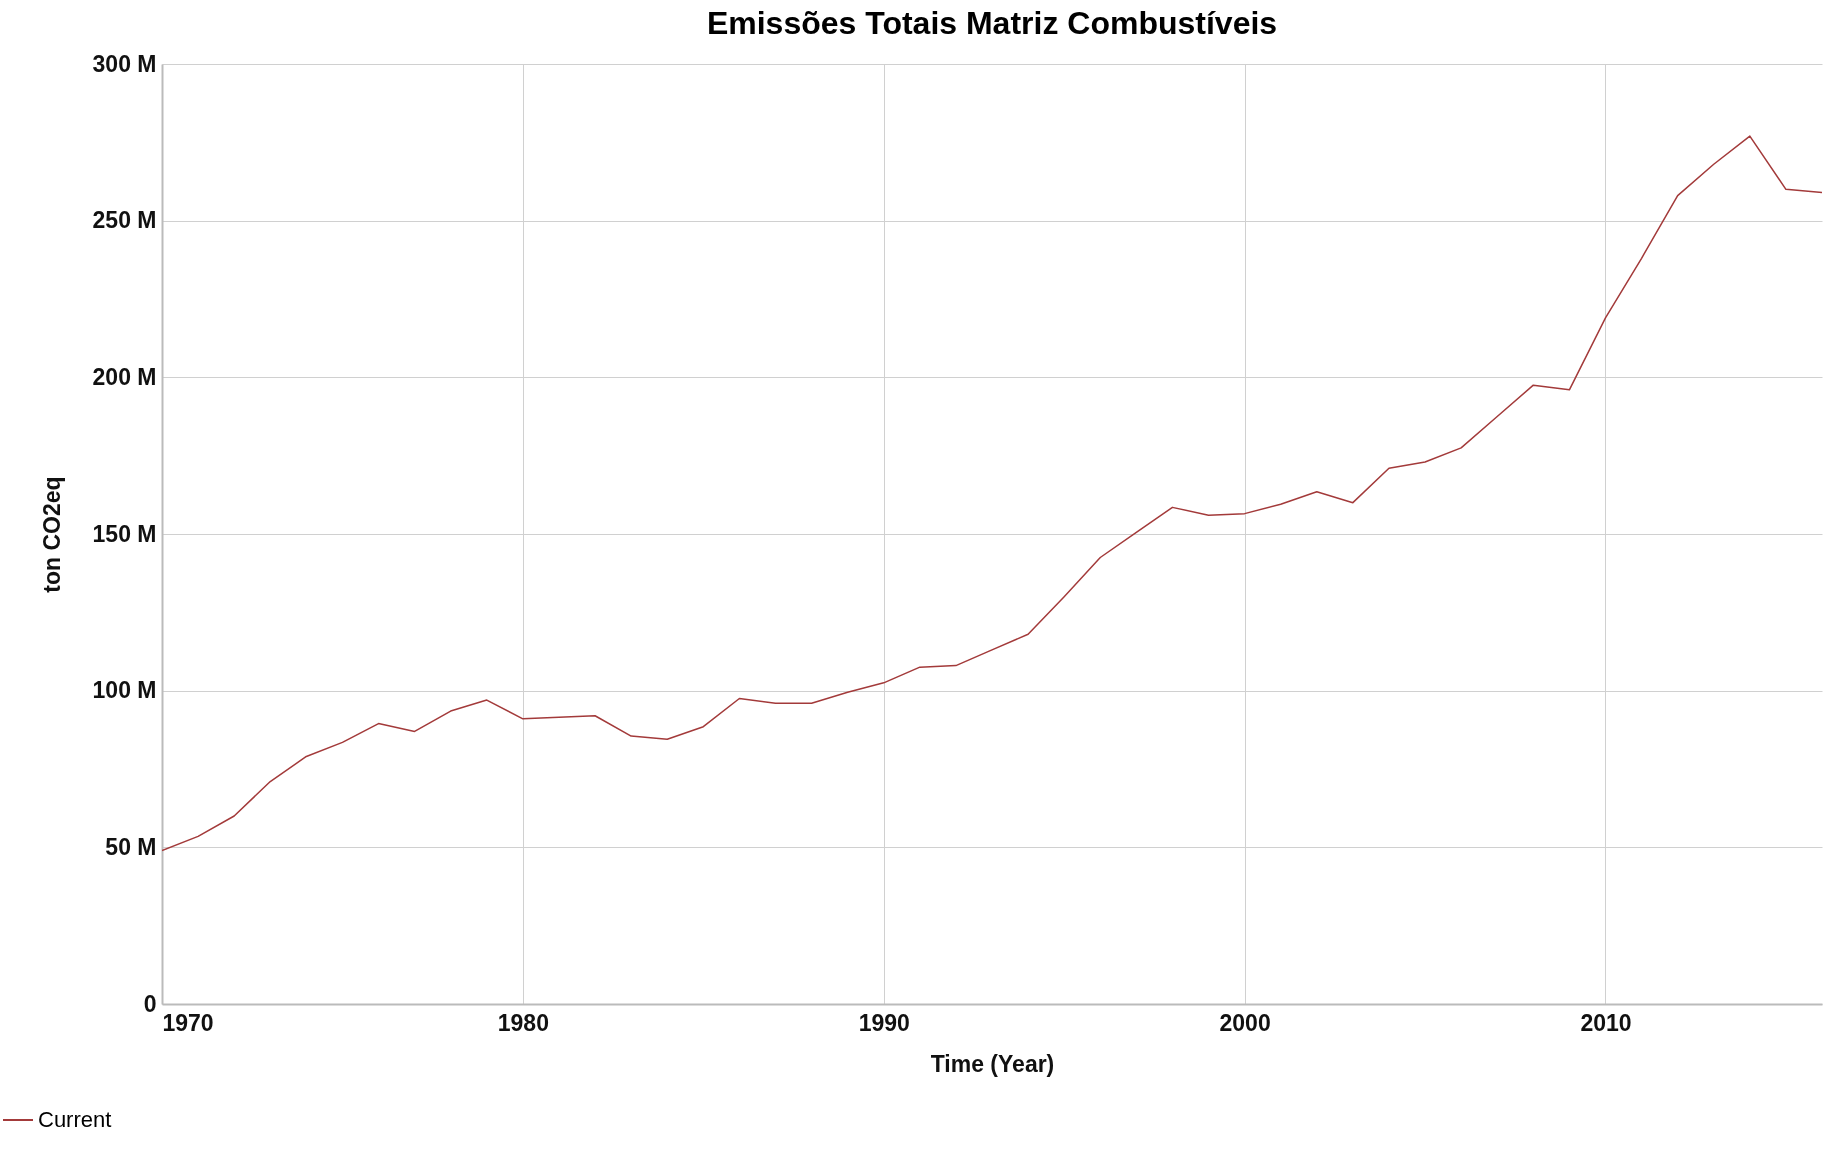 The image size is (1838, 1159). What do you see at coordinates (150, 1003) in the screenshot?
I see `y-tick-label: 0` at bounding box center [150, 1003].